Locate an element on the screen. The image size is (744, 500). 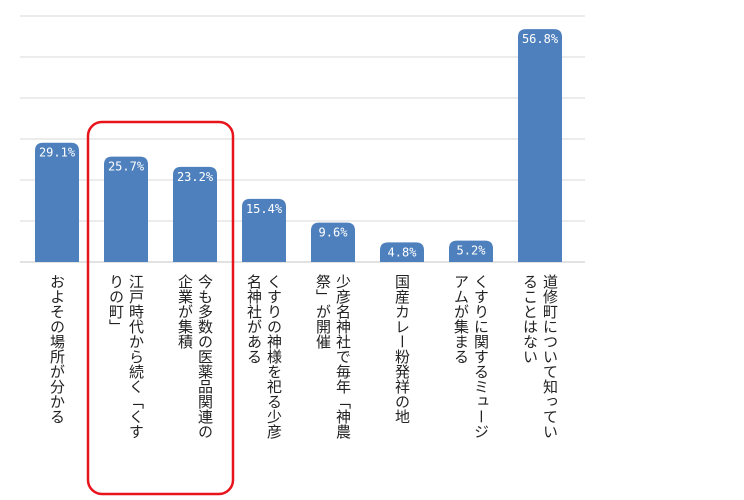
data-label: 25.7% is located at coordinates (126, 167).